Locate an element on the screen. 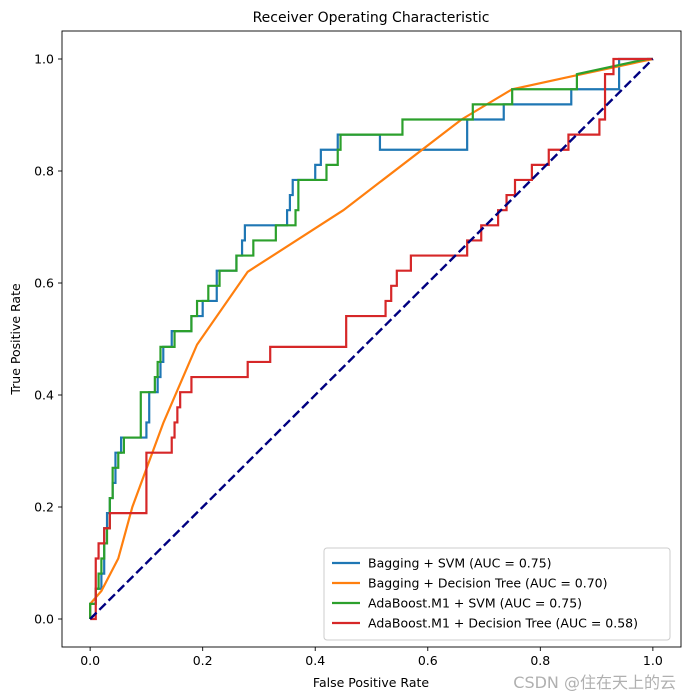 The height and width of the screenshot is (699, 691). x-axis-label: False Positive Rate is located at coordinates (371, 682).